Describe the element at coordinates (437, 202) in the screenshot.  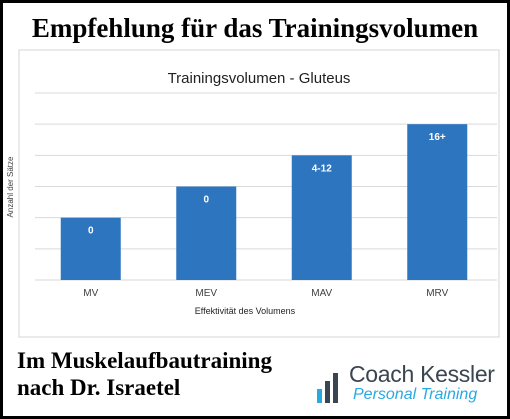
I see `bar-mrv` at that location.